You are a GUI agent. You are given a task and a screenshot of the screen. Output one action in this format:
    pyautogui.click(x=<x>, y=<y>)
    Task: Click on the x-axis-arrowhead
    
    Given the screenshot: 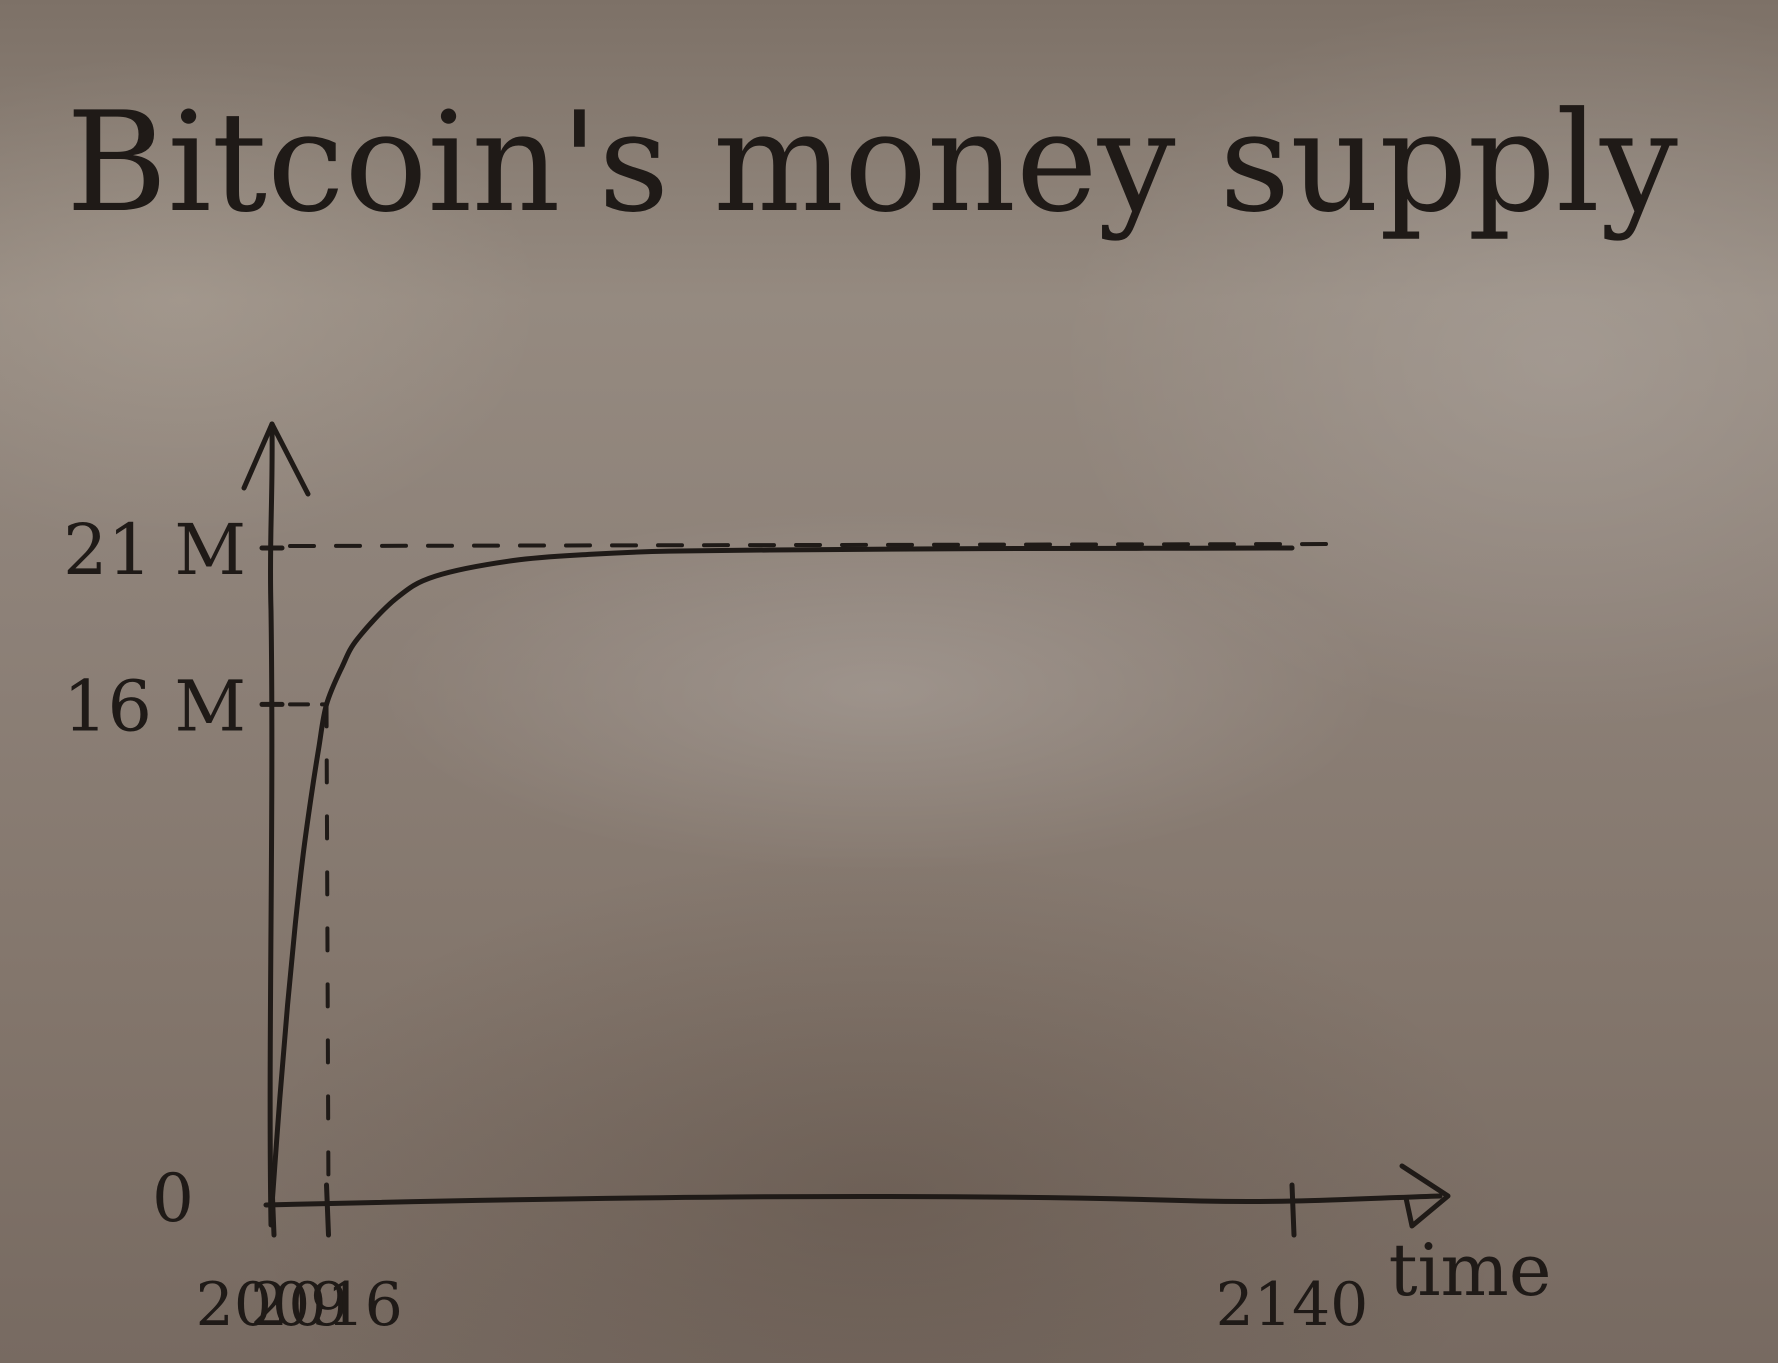 What is the action you would take?
    pyautogui.click(x=1425, y=1196)
    